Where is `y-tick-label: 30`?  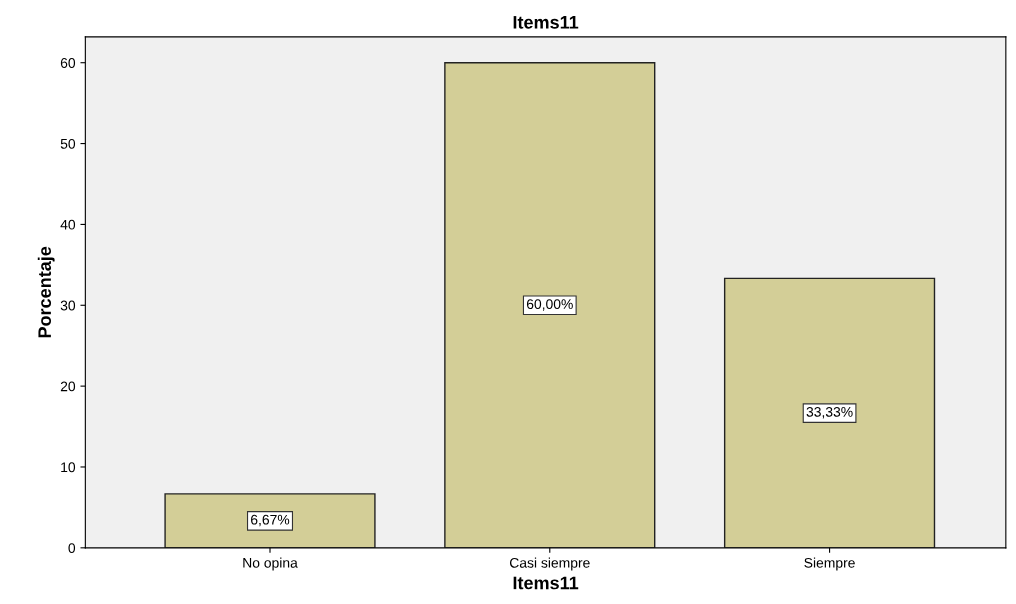
y-tick-label: 30 is located at coordinates (68, 305).